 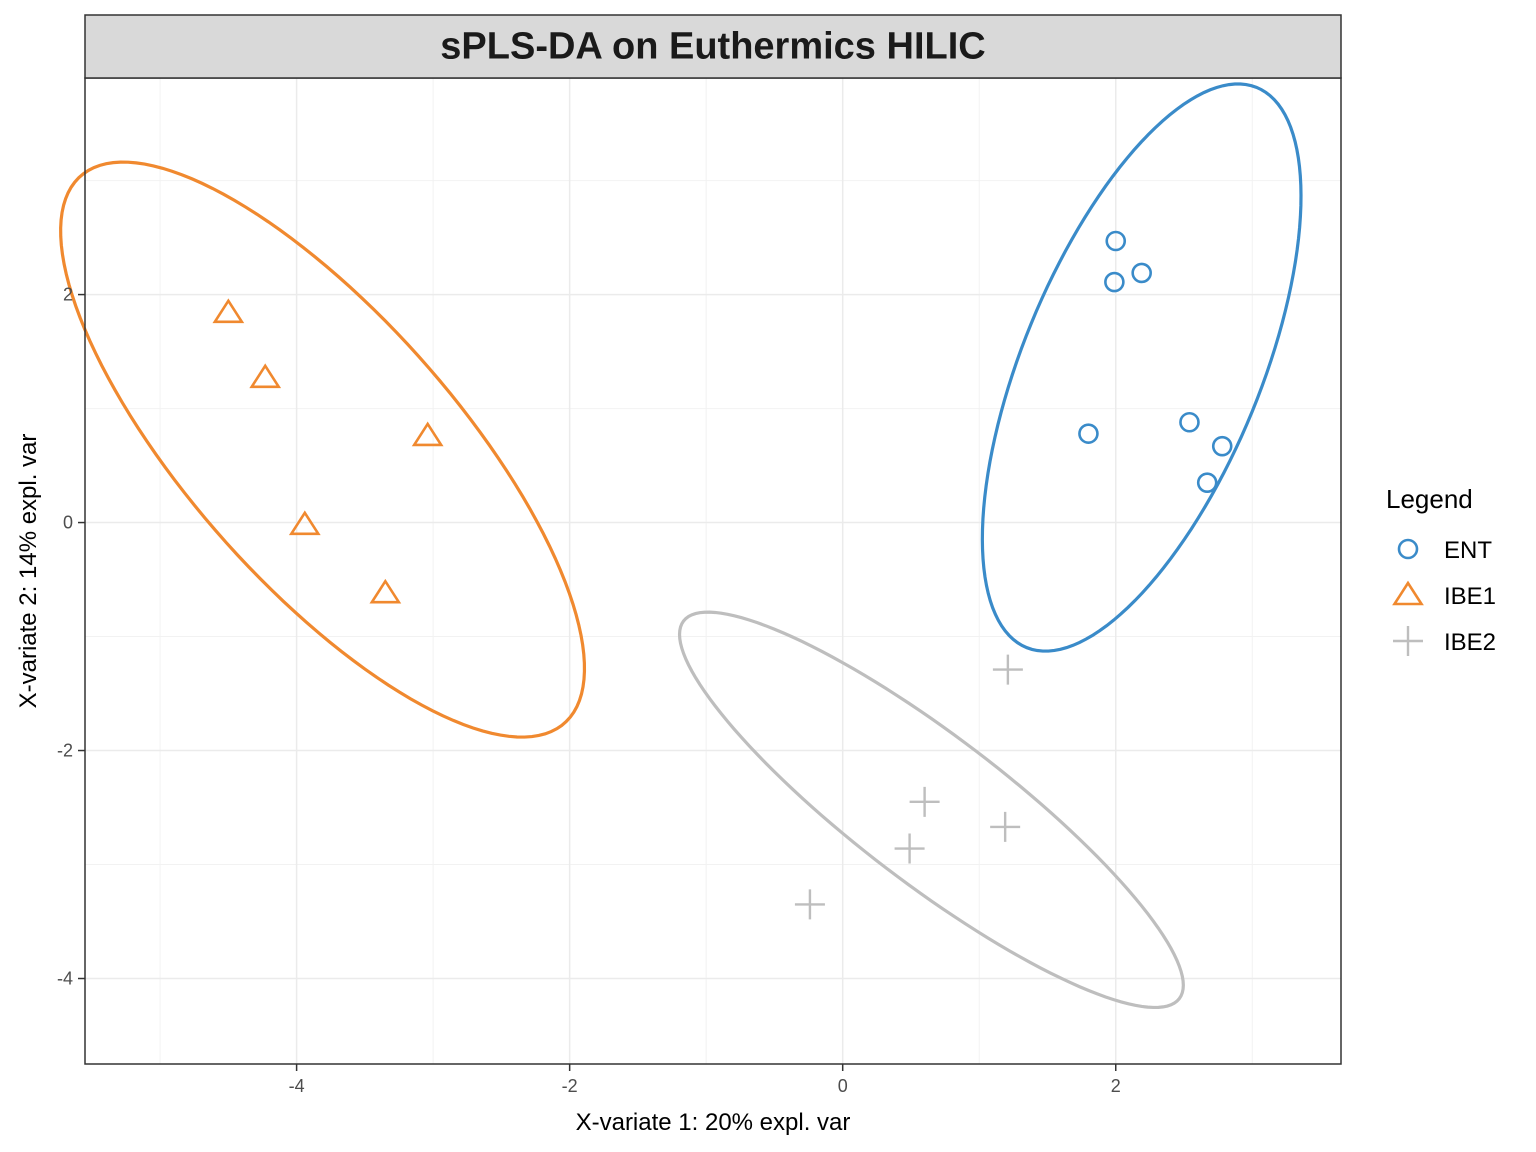 I want to click on y-axis: -4 -2 0 2, so click(x=71, y=637).